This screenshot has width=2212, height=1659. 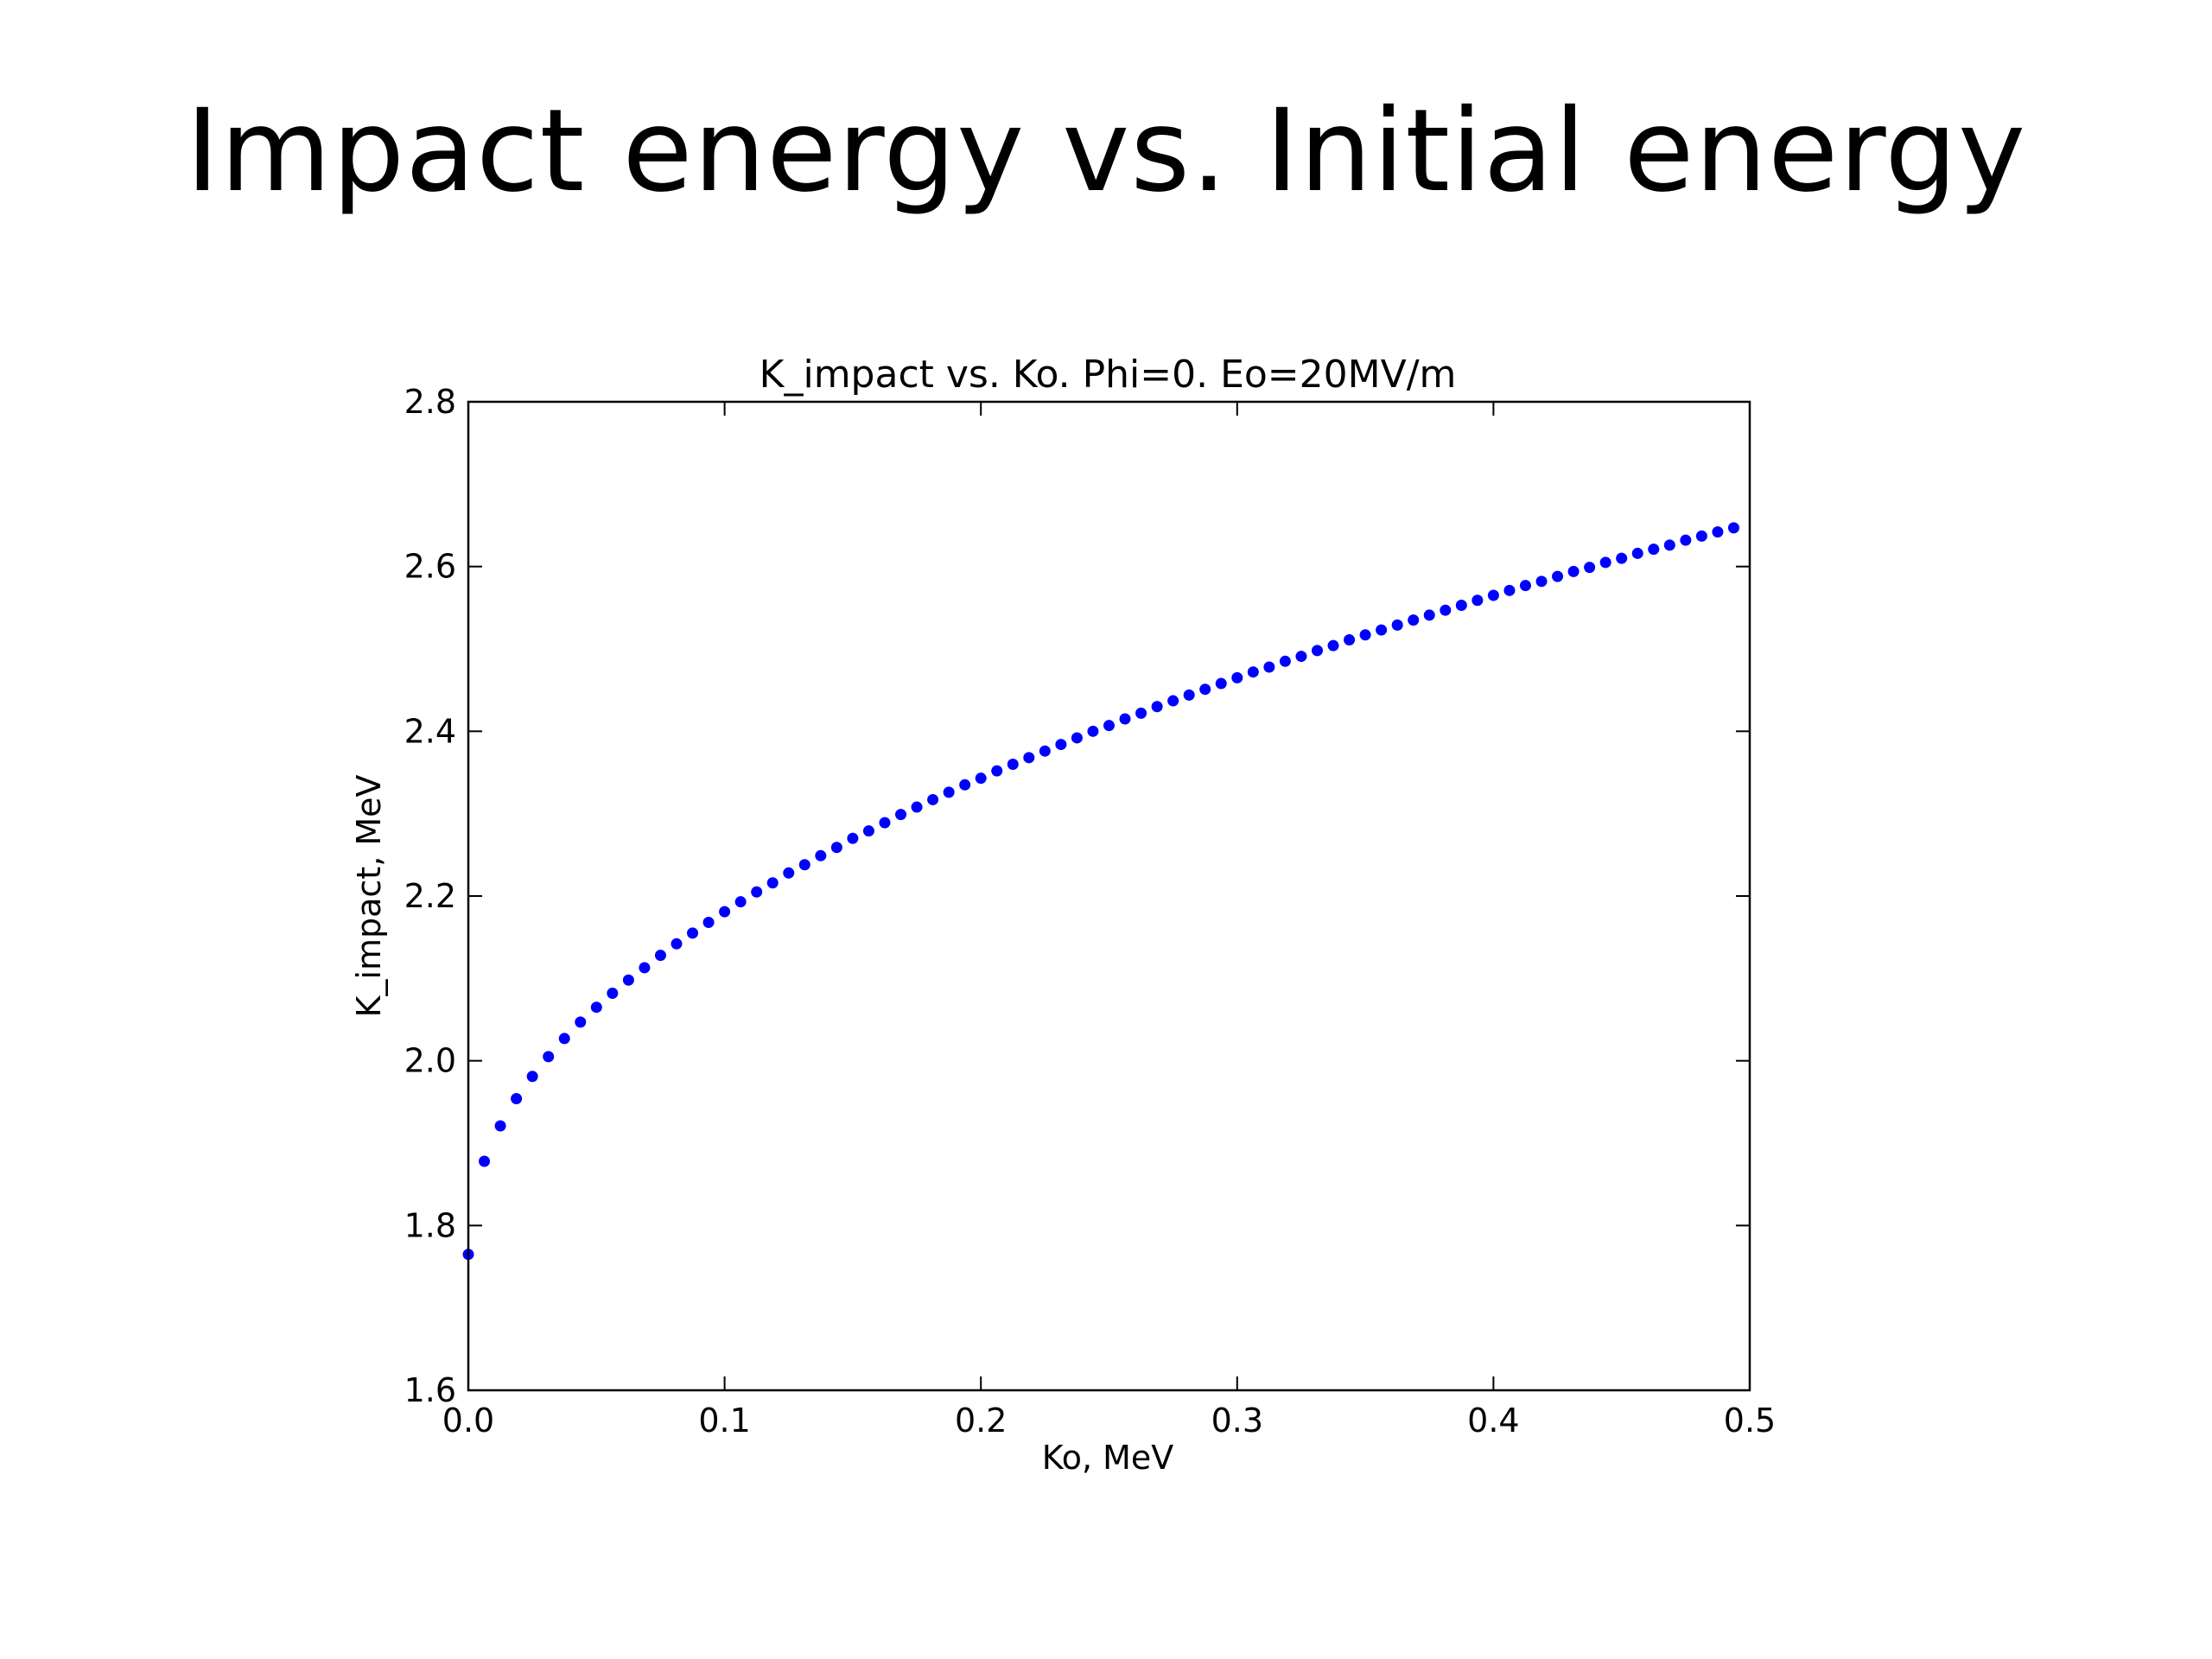 What do you see at coordinates (1493, 1421) in the screenshot?
I see `x-tick-label: 0.4` at bounding box center [1493, 1421].